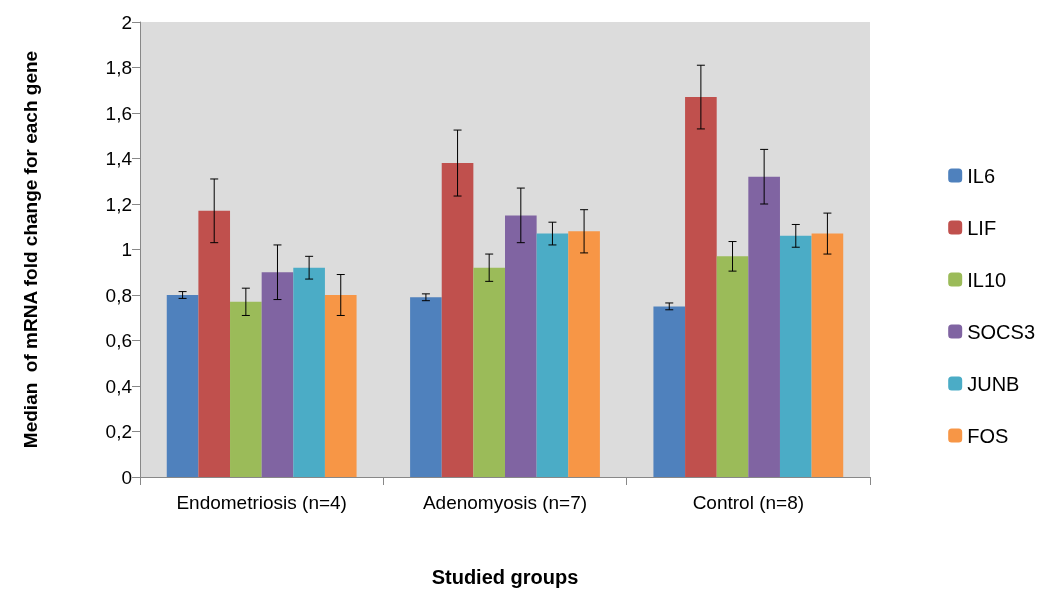  What do you see at coordinates (505, 577) in the screenshot?
I see `x-axis-title: Studied groups` at bounding box center [505, 577].